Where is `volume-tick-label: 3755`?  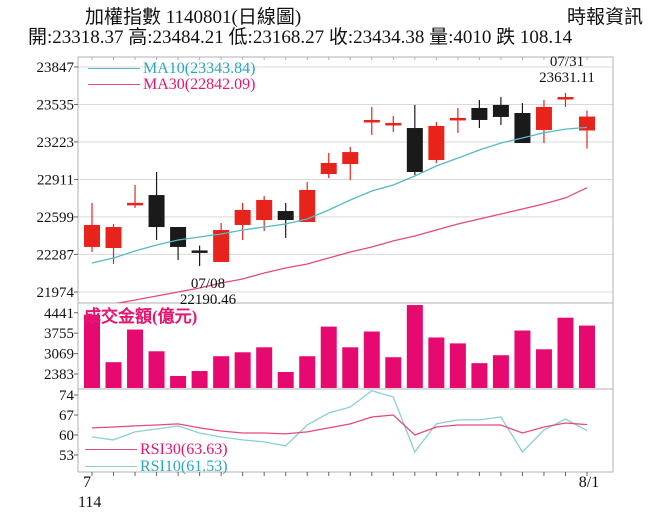 volume-tick-label: 3755 is located at coordinates (59, 334).